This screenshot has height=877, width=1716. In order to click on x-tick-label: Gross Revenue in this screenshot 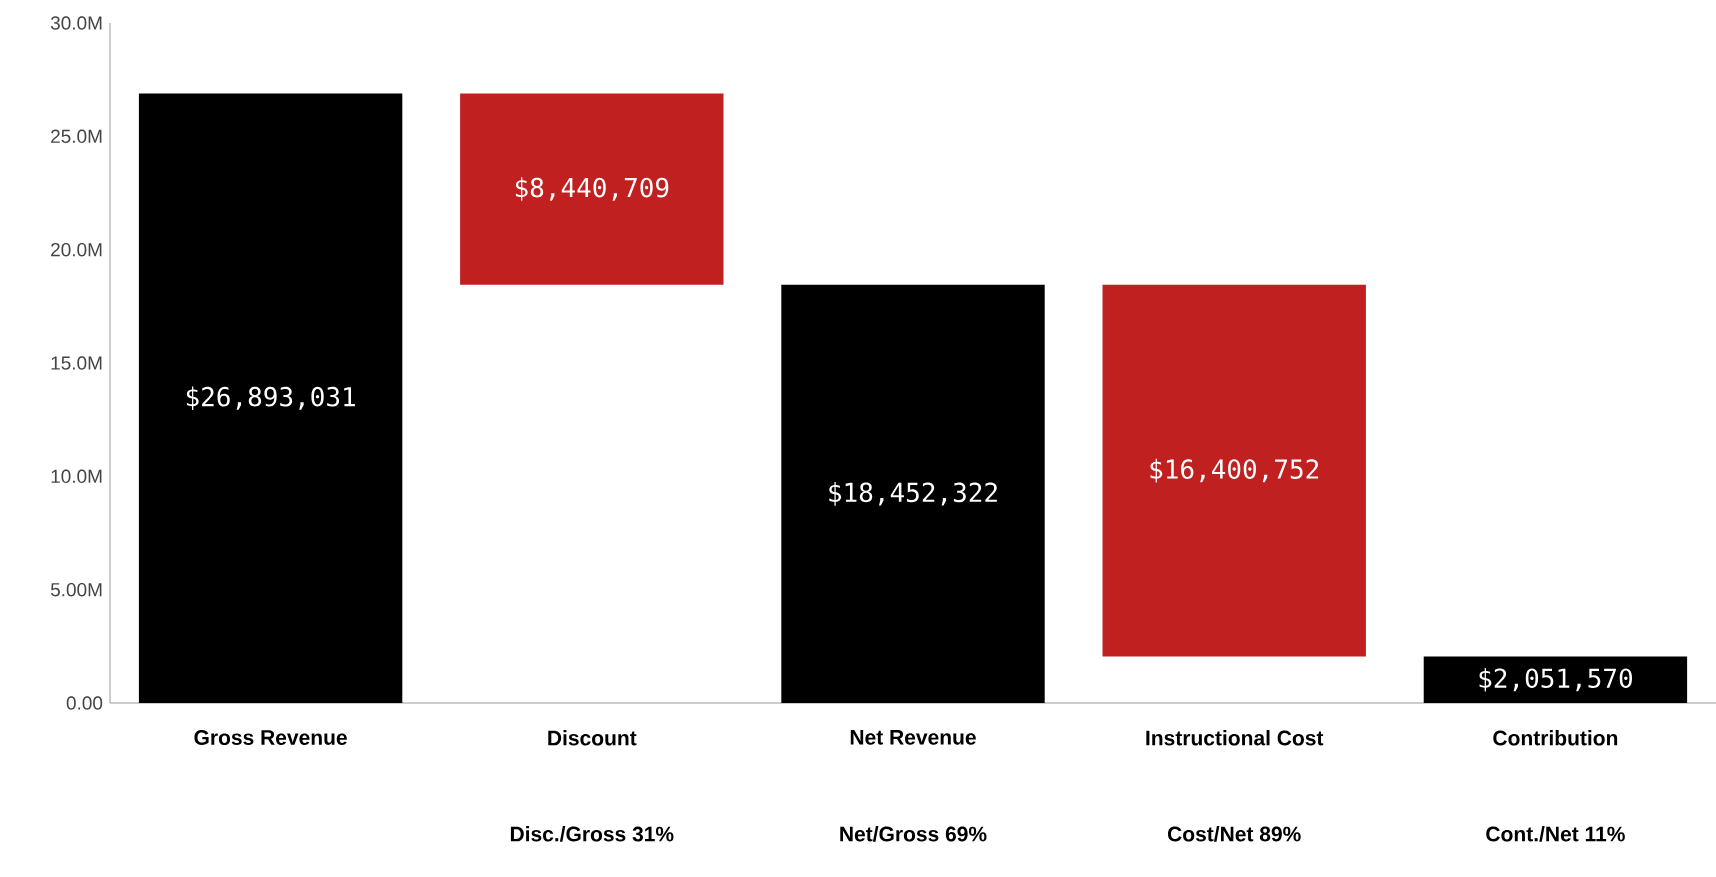, I will do `click(270, 737)`.